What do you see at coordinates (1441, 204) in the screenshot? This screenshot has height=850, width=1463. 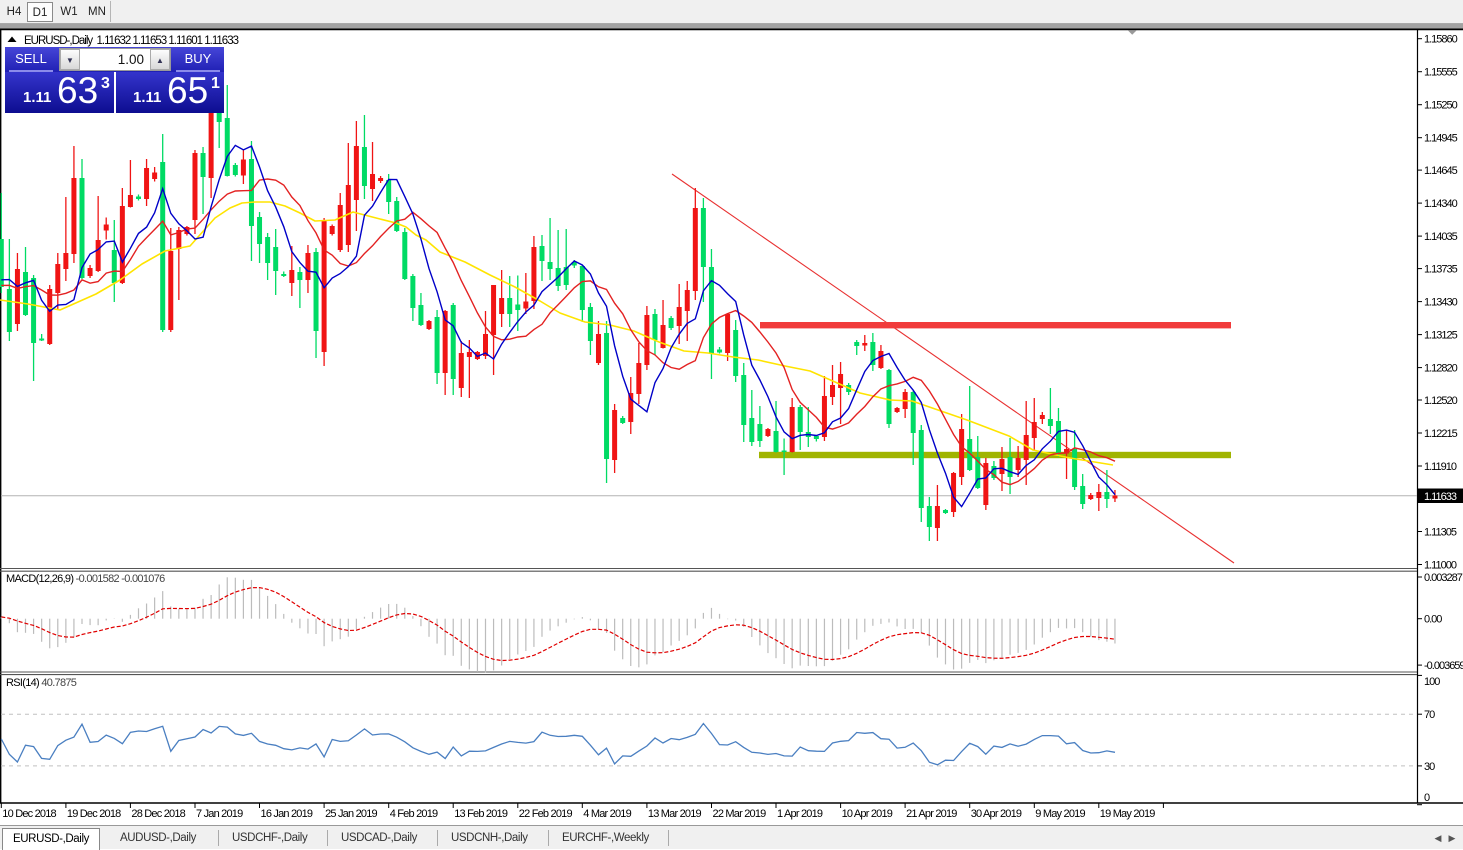 I see `svg-text: 1.14340` at bounding box center [1441, 204].